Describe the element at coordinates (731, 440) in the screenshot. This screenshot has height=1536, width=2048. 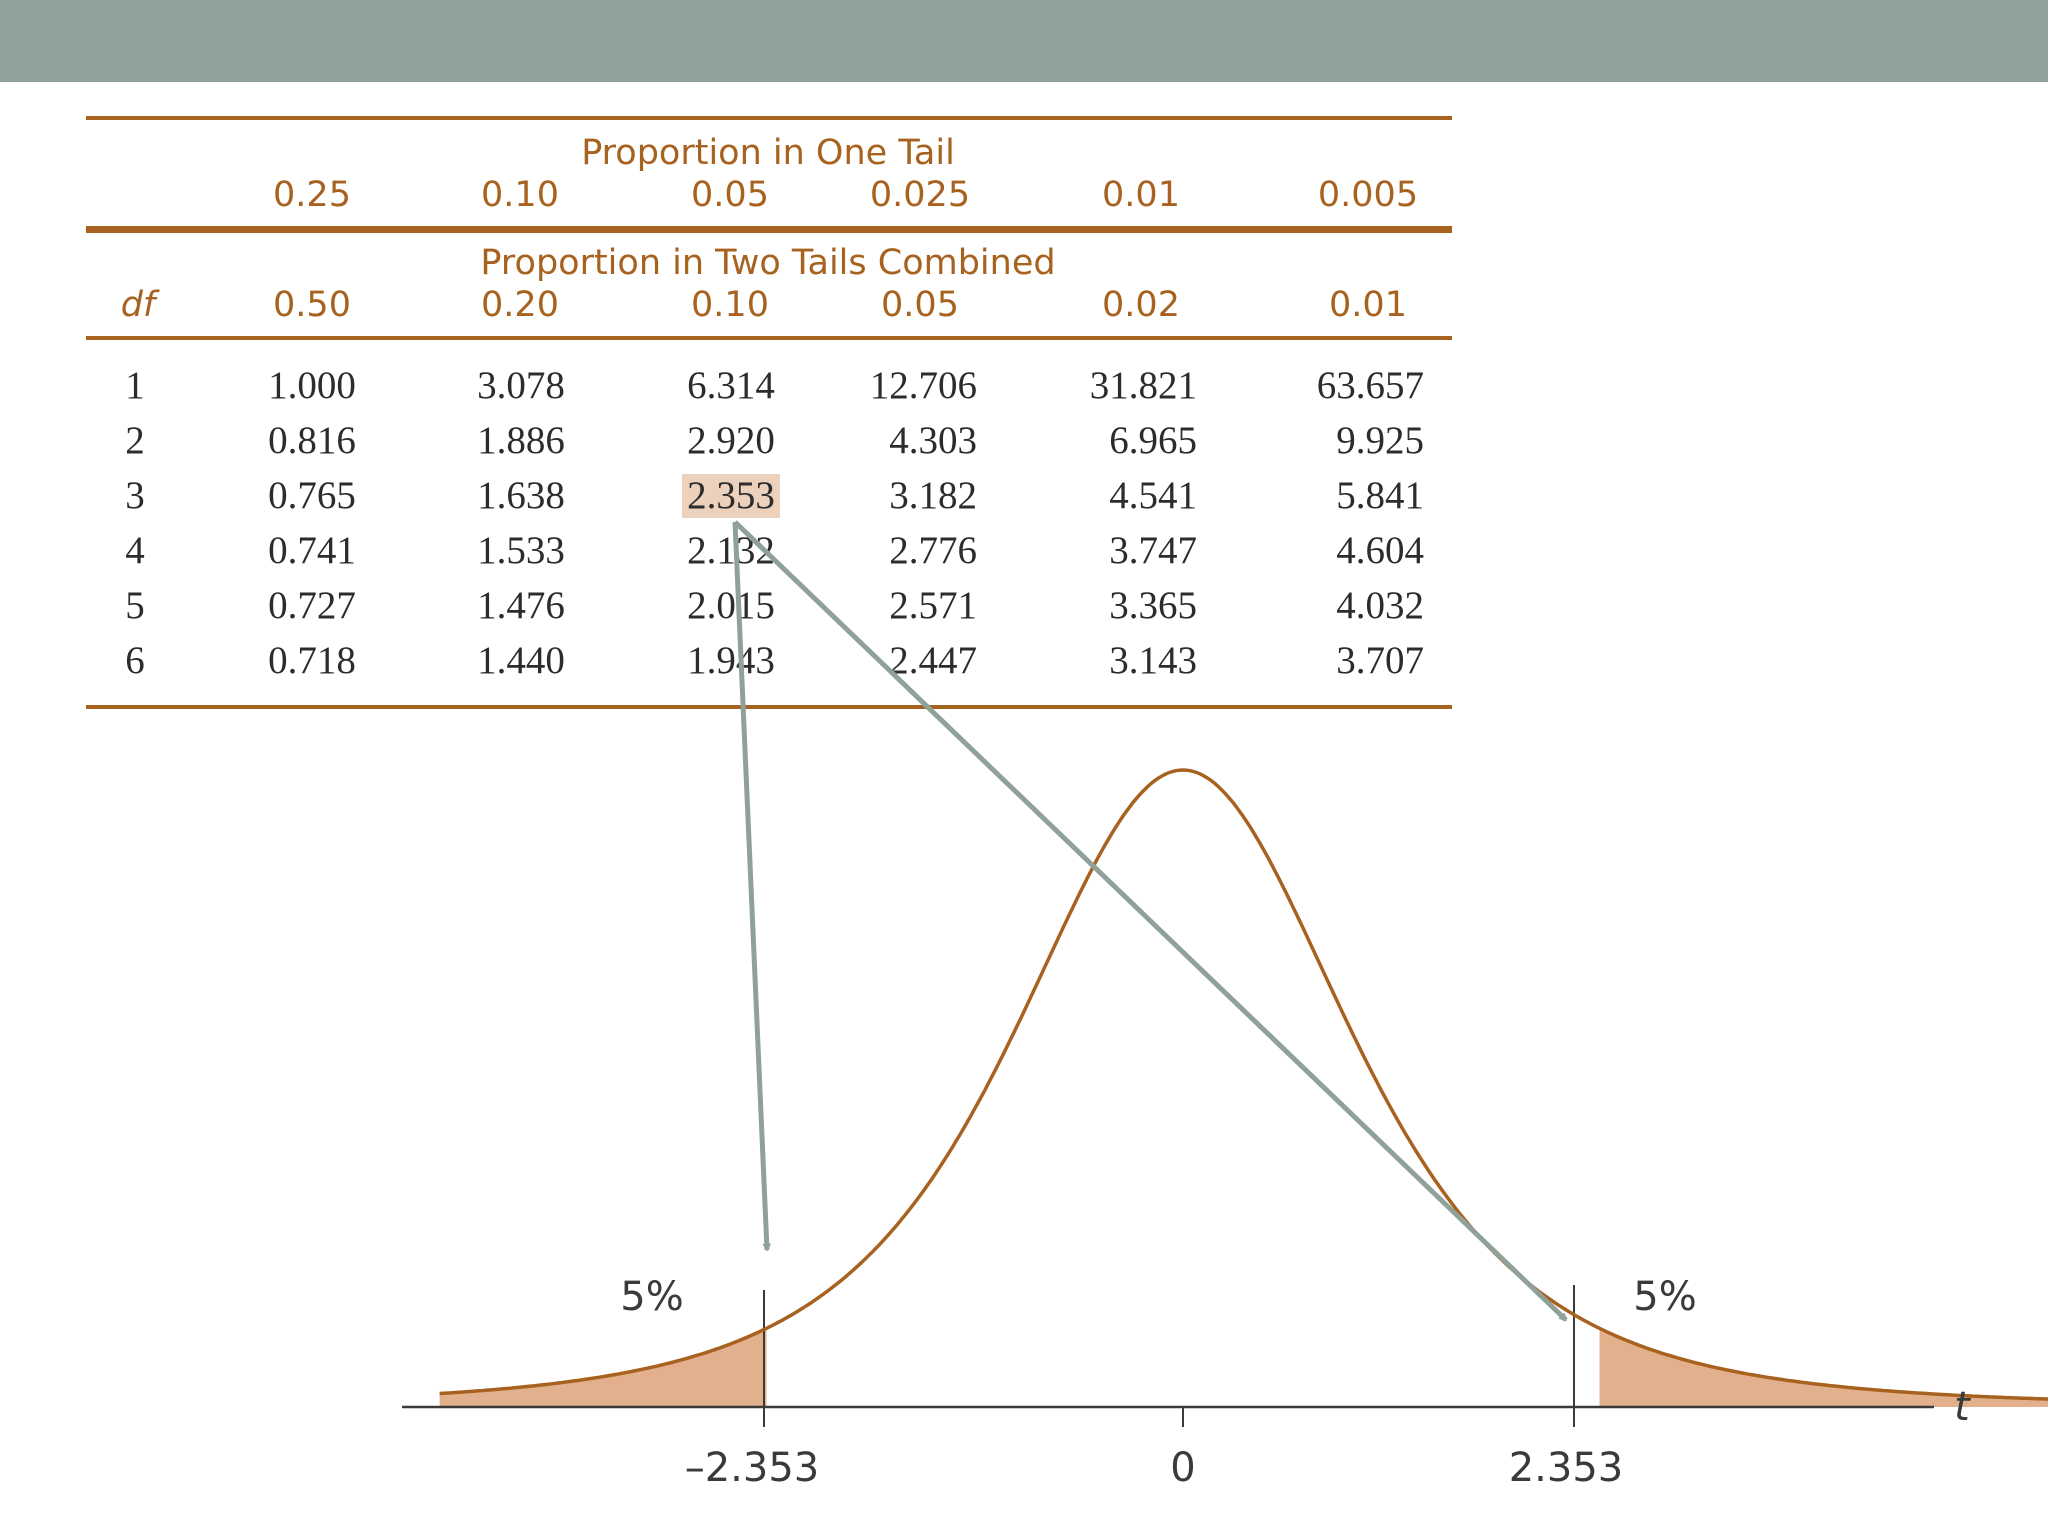
I see `table-cell: 2.920` at that location.